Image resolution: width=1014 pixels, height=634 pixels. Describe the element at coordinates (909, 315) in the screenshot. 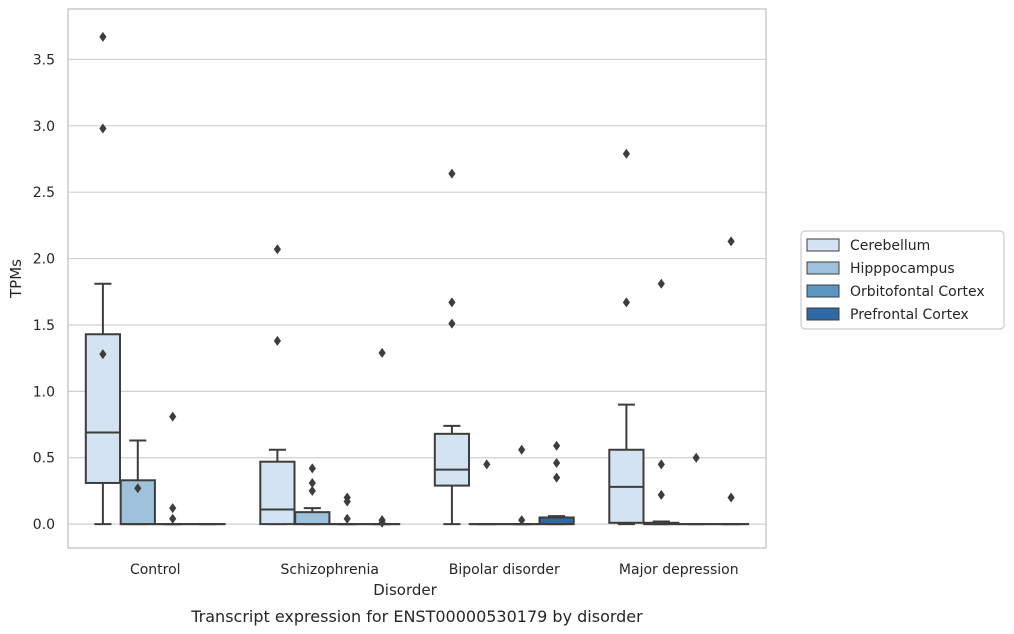

I see `legend-label: Prefrontal Cortex` at that location.